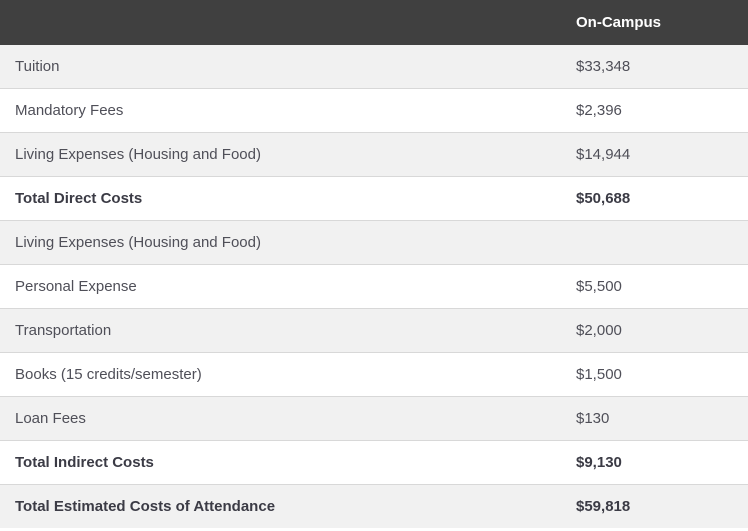 This screenshot has height=531, width=748. I want to click on table-row: Tuition $33,348, so click(374, 67).